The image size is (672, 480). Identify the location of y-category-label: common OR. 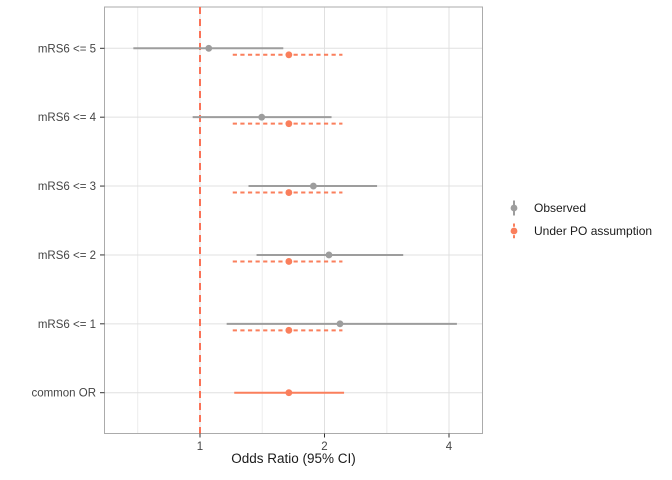
(63, 394).